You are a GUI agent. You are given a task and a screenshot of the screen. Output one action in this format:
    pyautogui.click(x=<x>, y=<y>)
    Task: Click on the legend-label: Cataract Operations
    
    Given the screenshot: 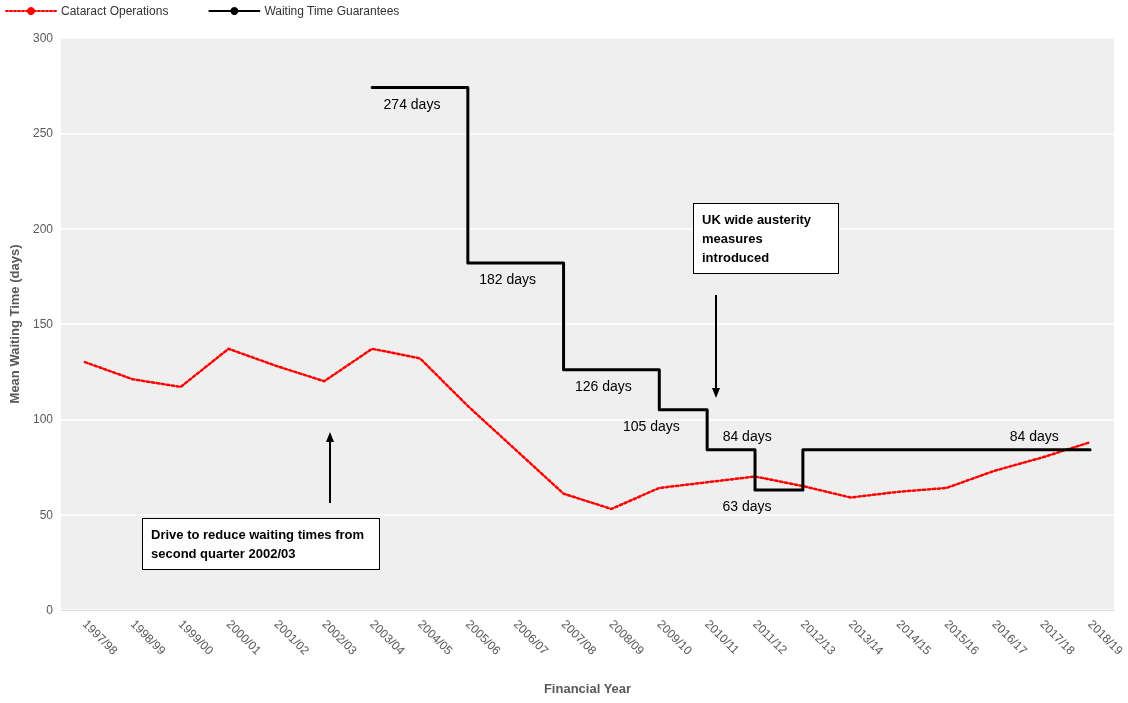 What is the action you would take?
    pyautogui.click(x=115, y=11)
    